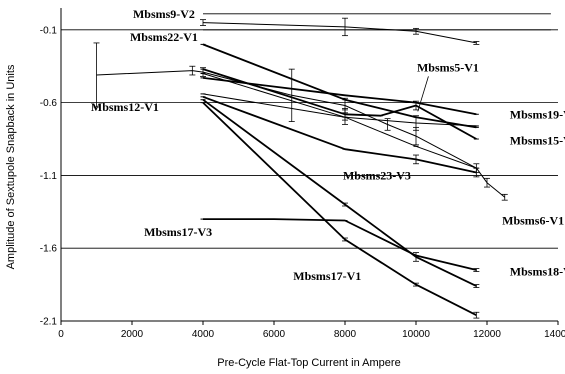 The image size is (565, 374). Describe the element at coordinates (164, 37) in the screenshot. I see `series-label-mbsms22-v1: Mbsms22-V1` at that location.